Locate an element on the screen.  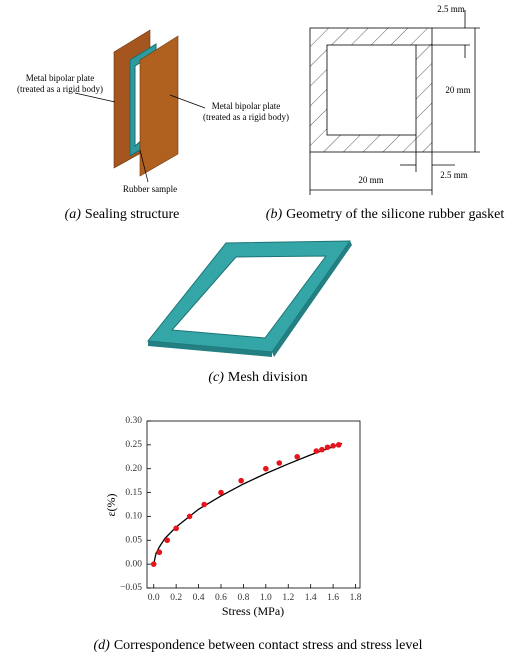
x-tick-label: 0.2 is located at coordinates (176, 598).